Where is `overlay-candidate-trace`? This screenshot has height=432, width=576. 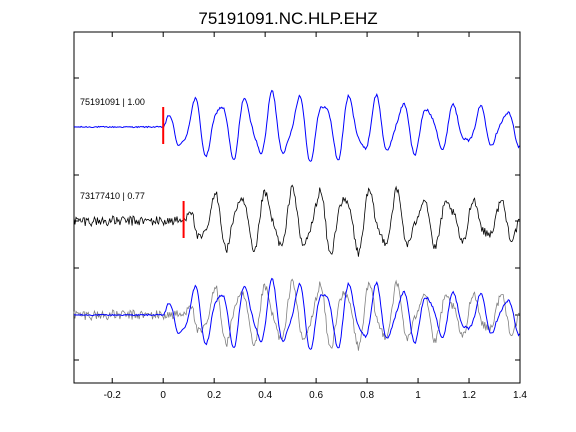
overlay-candidate-trace is located at coordinates (296, 314).